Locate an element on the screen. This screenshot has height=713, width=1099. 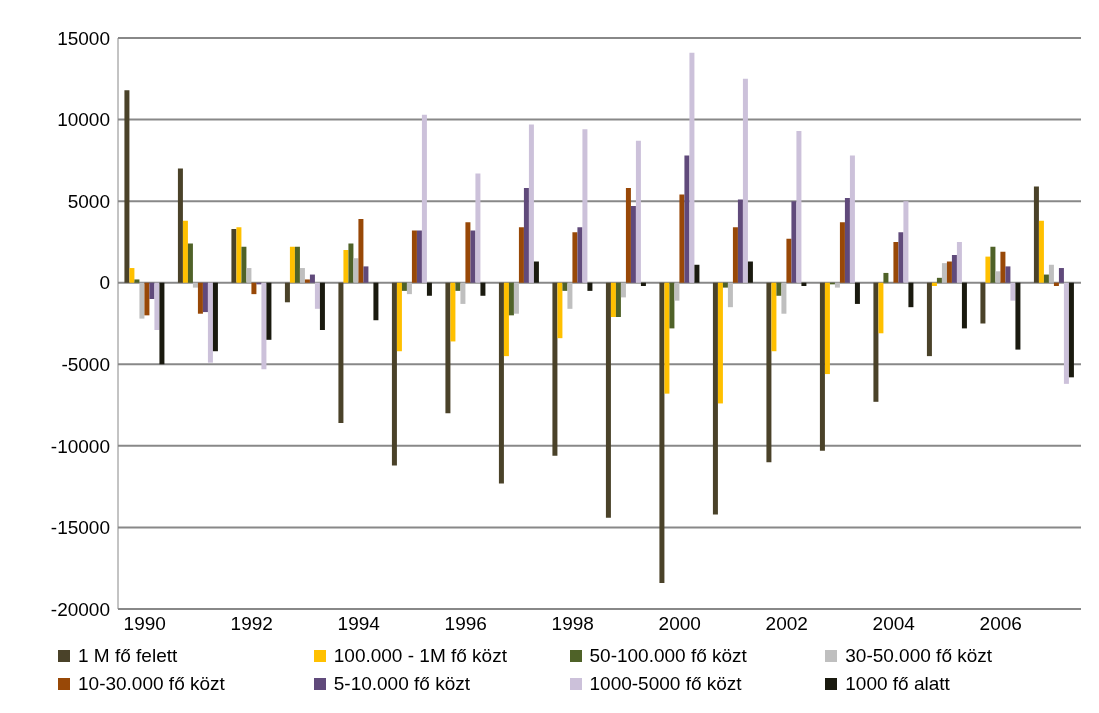
x-tick-label: 1994 is located at coordinates (359, 624).